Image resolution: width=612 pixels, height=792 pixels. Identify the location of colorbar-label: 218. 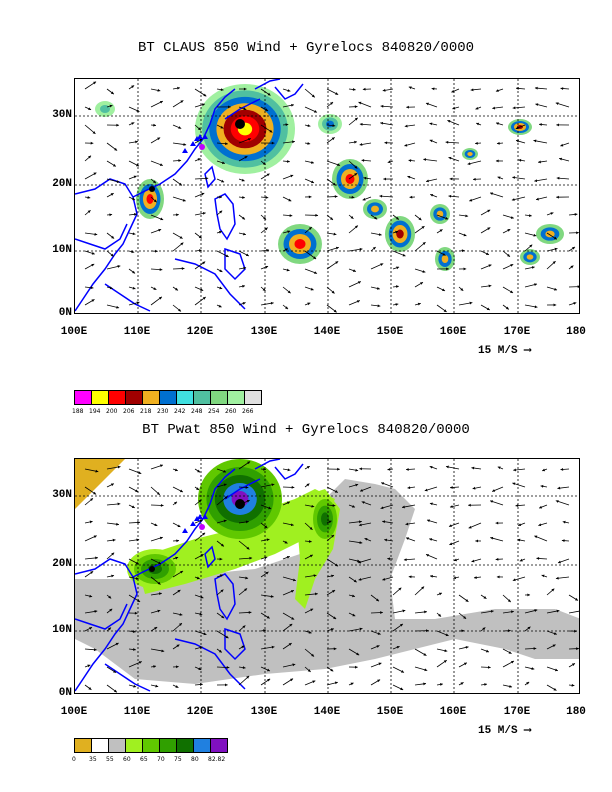
(146, 411).